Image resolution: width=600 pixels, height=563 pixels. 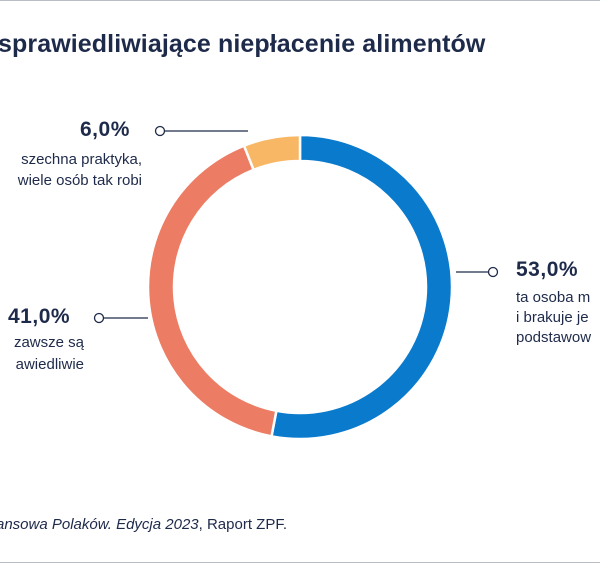 I want to click on slice-label-6-line1: szechna praktyka,, so click(x=81, y=159).